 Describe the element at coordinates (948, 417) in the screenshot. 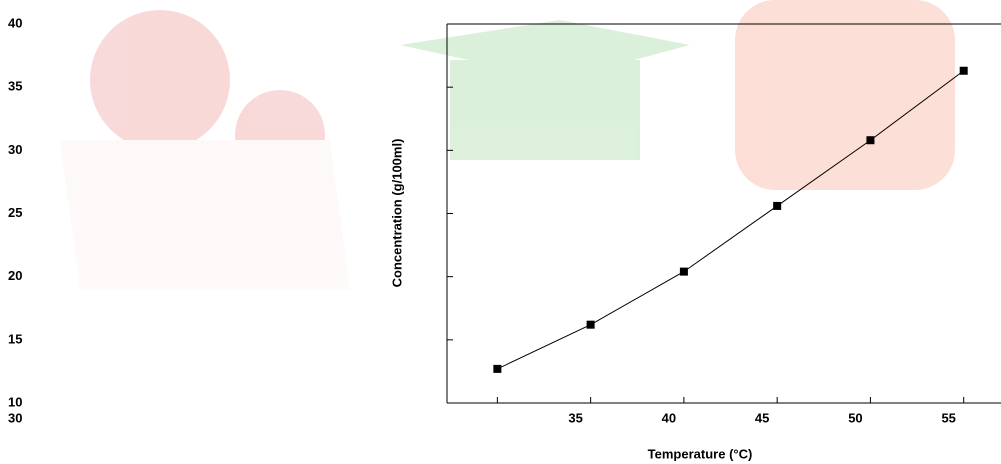

I see `x-tick-label: 55` at that location.